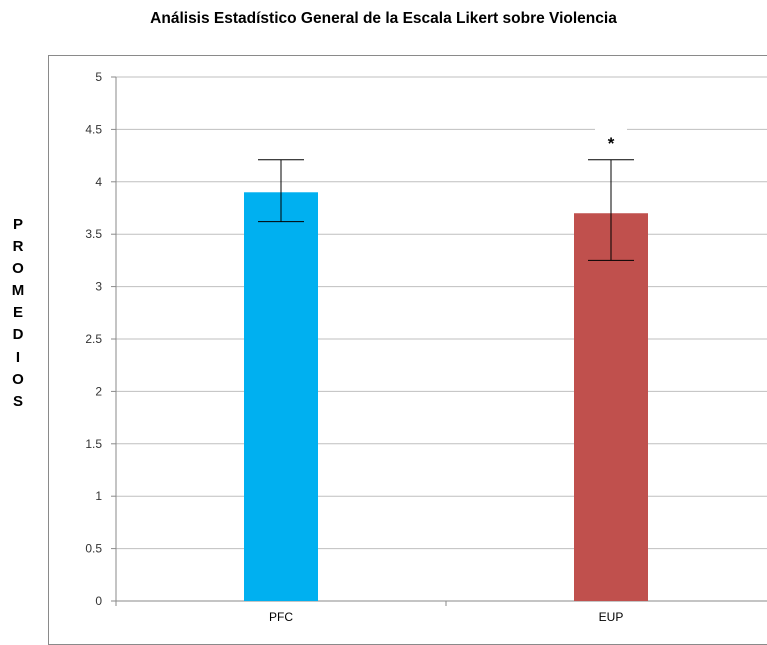 The width and height of the screenshot is (767, 645). I want to click on y-axis-label-letter-3: M, so click(18, 291).